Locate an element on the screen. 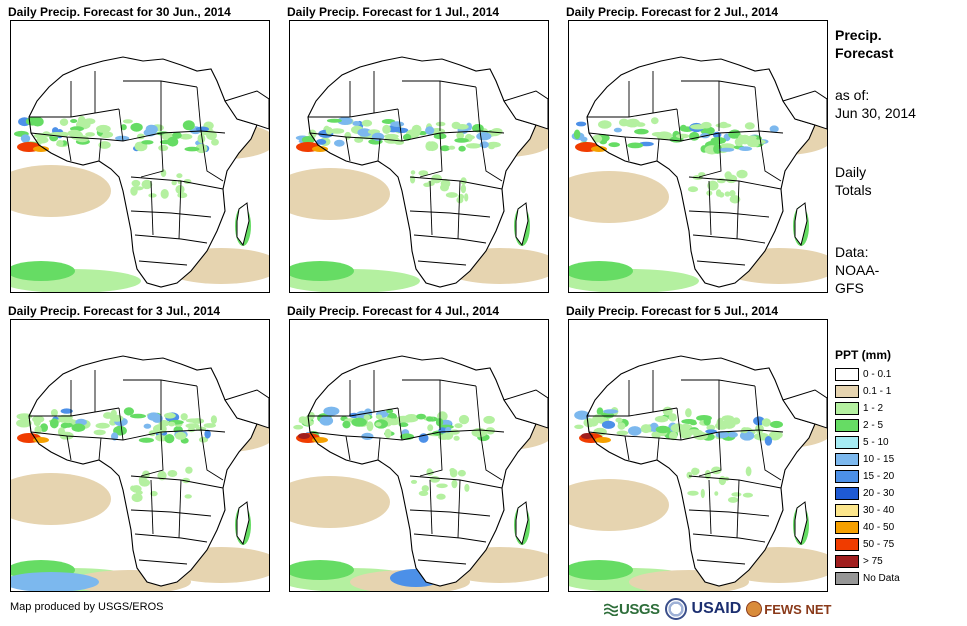 This screenshot has height=626, width=967. legend-label: > 75 is located at coordinates (873, 561).